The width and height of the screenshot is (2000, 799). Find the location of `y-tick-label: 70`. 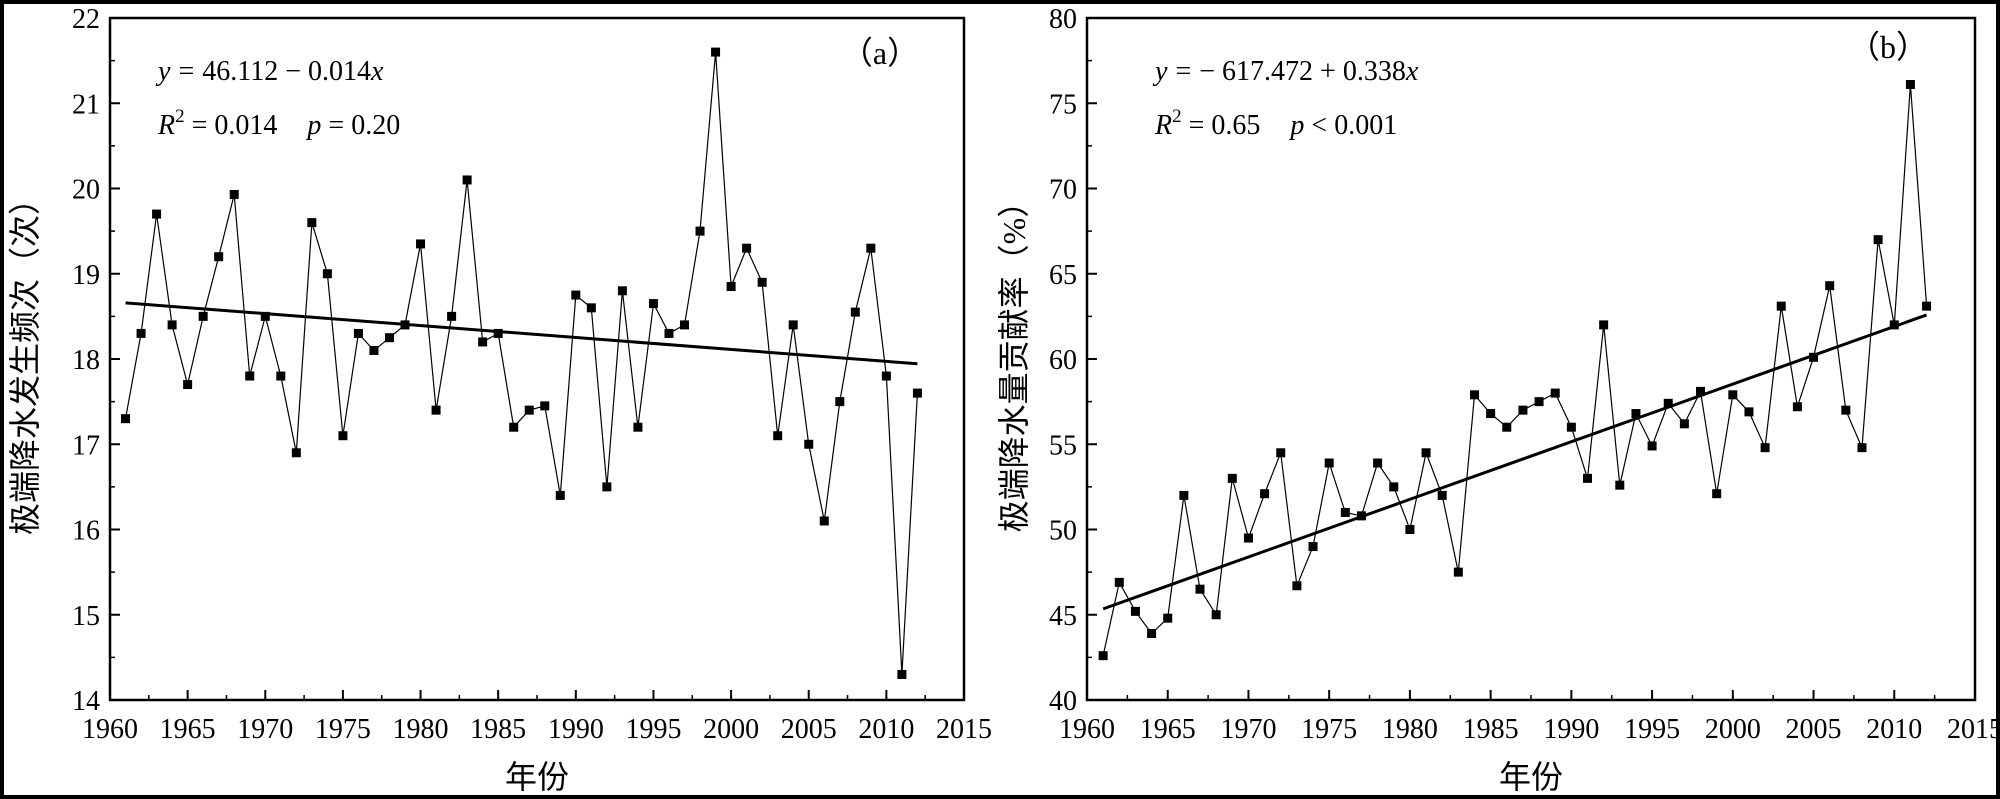

y-tick-label: 70 is located at coordinates (1063, 190).